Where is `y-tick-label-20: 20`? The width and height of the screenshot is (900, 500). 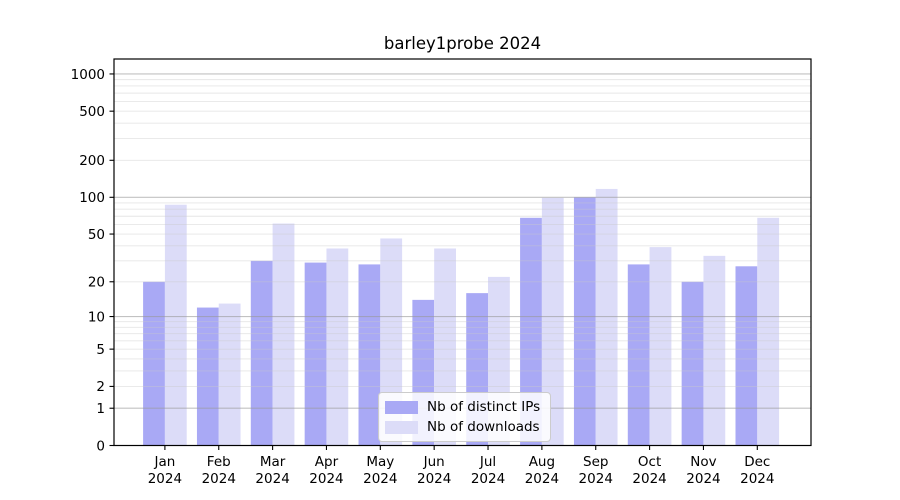
y-tick-label-20: 20 is located at coordinates (96, 283).